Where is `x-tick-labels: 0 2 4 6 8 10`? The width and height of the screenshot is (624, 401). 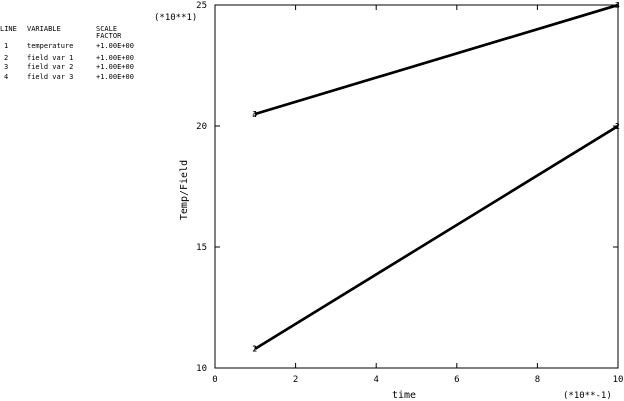
x-tick-labels: 0 2 4 6 8 10 is located at coordinates (417, 380).